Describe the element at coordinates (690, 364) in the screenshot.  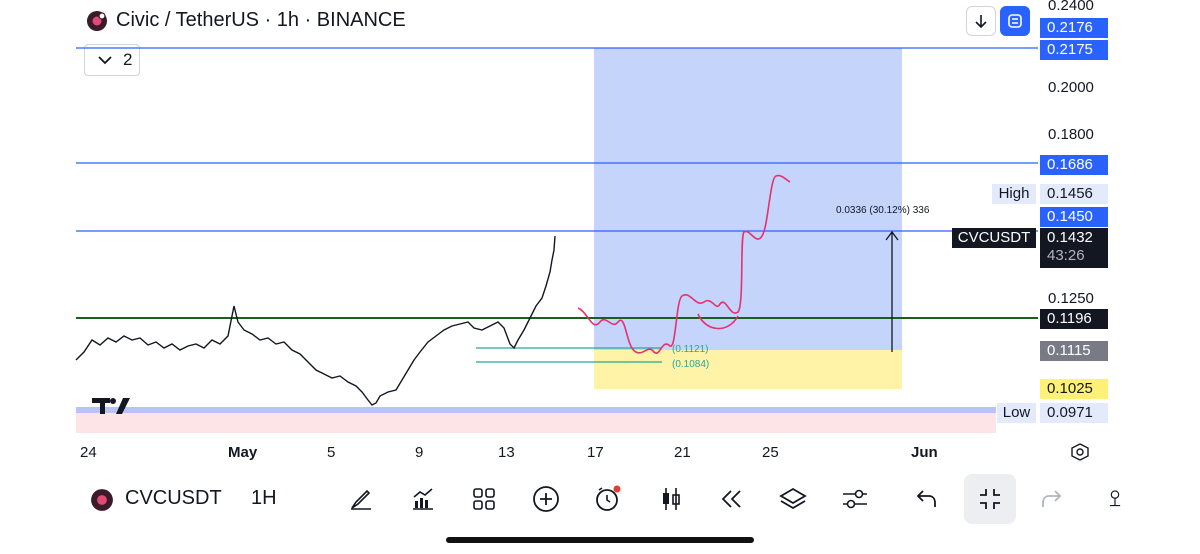
I see `zone-lower-label: (0.1084)` at that location.